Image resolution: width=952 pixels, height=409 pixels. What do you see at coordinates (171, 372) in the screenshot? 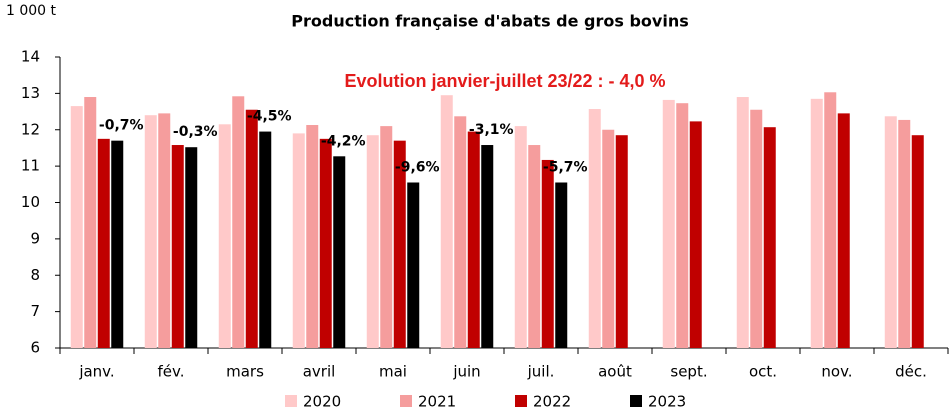
I see `x-tick-label: fév.` at bounding box center [171, 372].